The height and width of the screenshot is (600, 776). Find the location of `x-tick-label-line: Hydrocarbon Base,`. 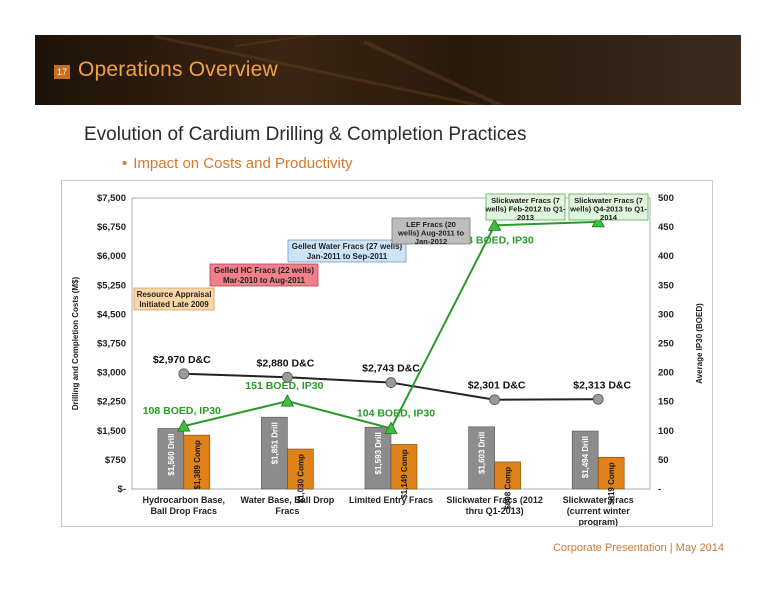

x-tick-label-line: Hydrocarbon Base, is located at coordinates (184, 500).